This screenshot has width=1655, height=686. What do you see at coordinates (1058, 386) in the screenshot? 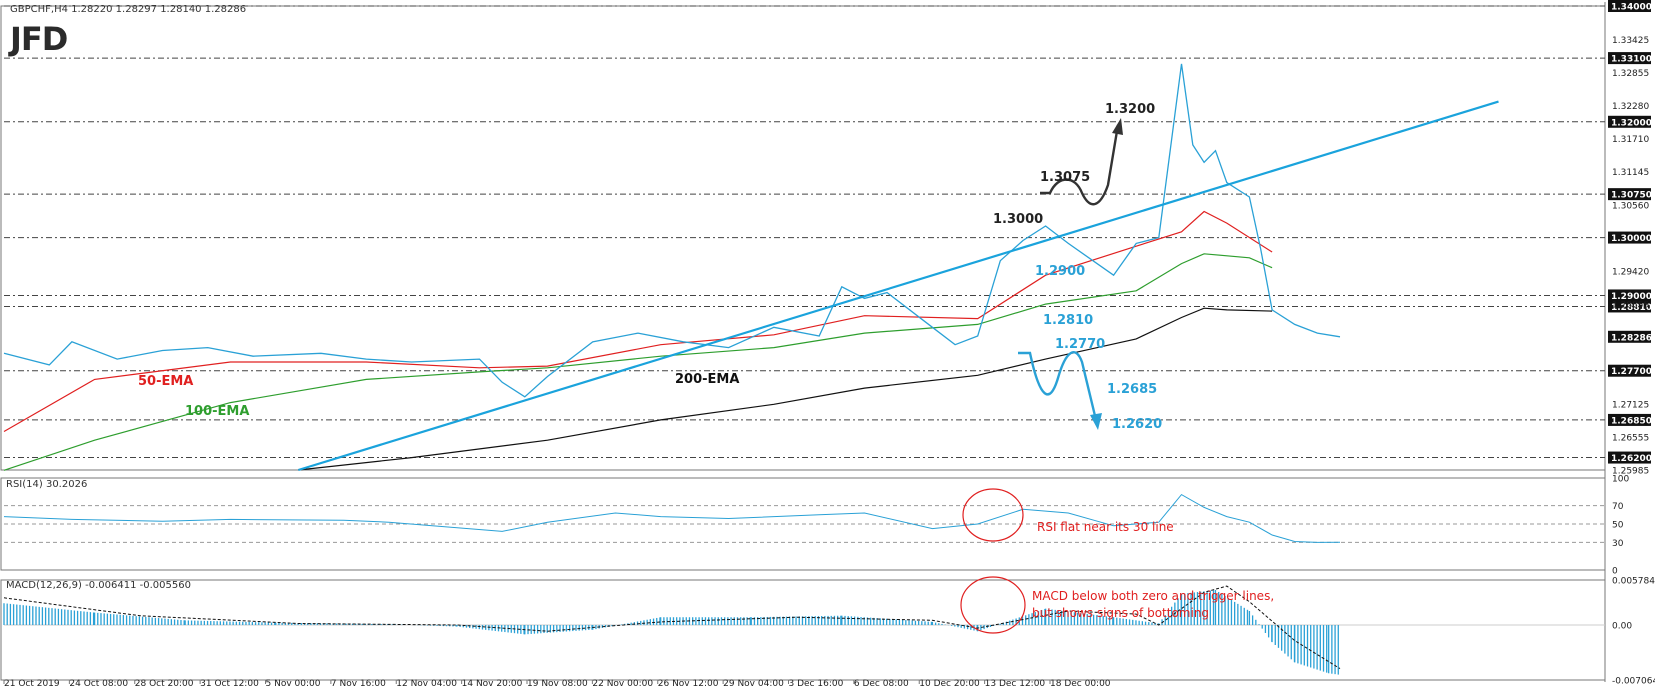
I see `scenario-down-path` at bounding box center [1058, 386].